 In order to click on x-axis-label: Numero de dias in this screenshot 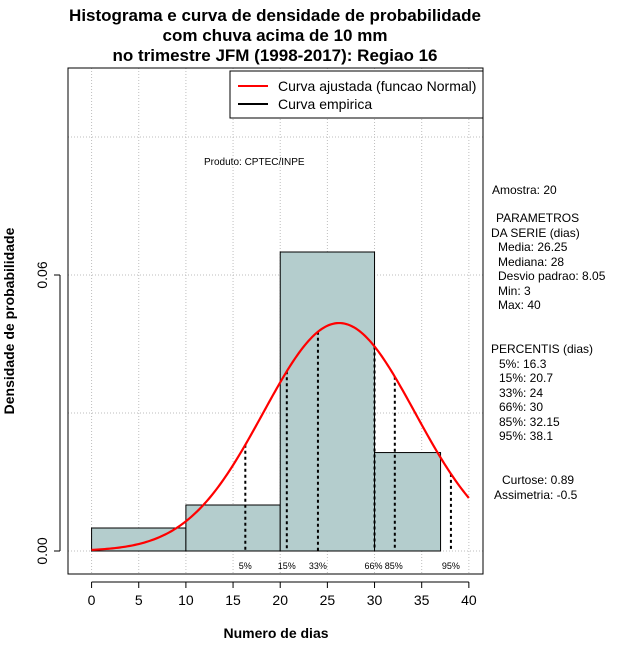, I will do `click(275, 633)`.